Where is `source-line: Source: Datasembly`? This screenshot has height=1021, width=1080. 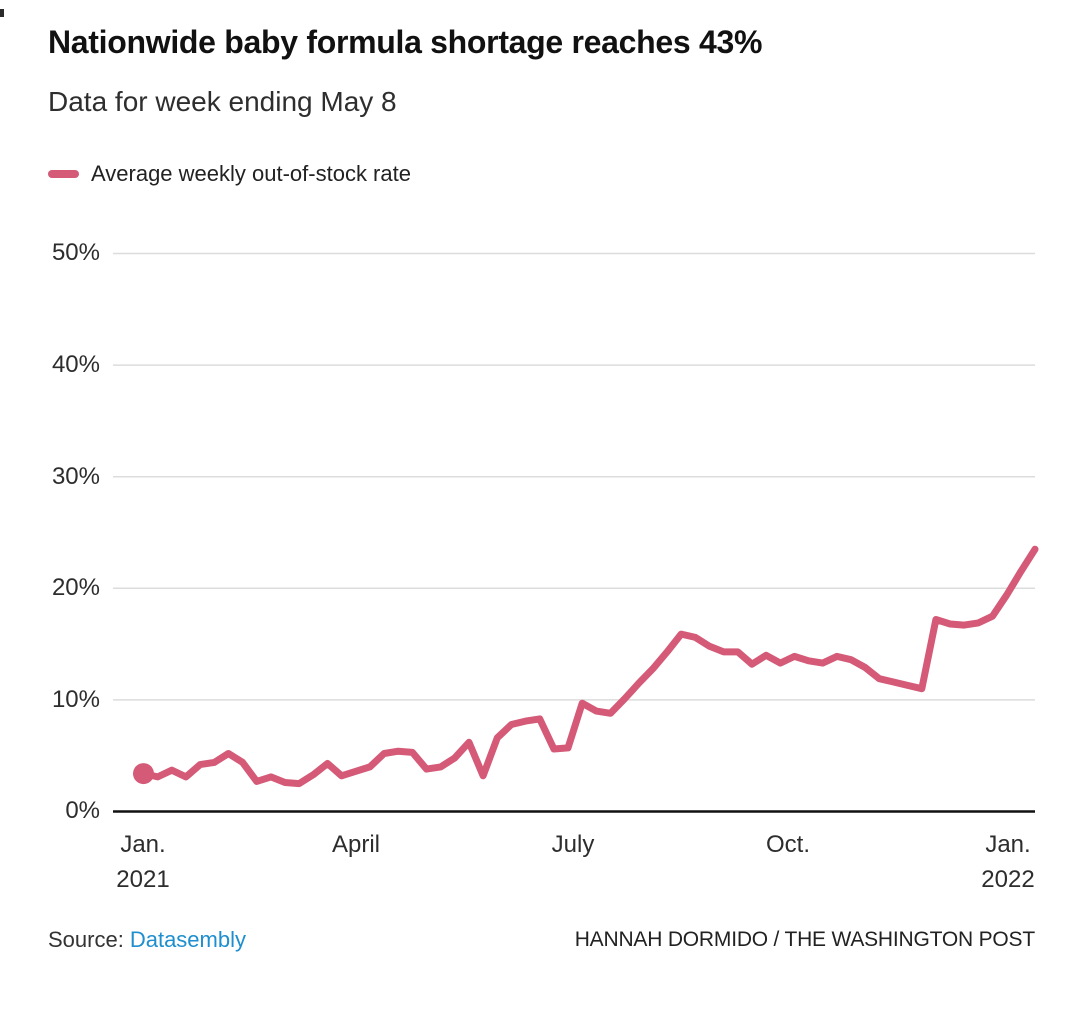
source-line: Source: Datasembly is located at coordinates (147, 940).